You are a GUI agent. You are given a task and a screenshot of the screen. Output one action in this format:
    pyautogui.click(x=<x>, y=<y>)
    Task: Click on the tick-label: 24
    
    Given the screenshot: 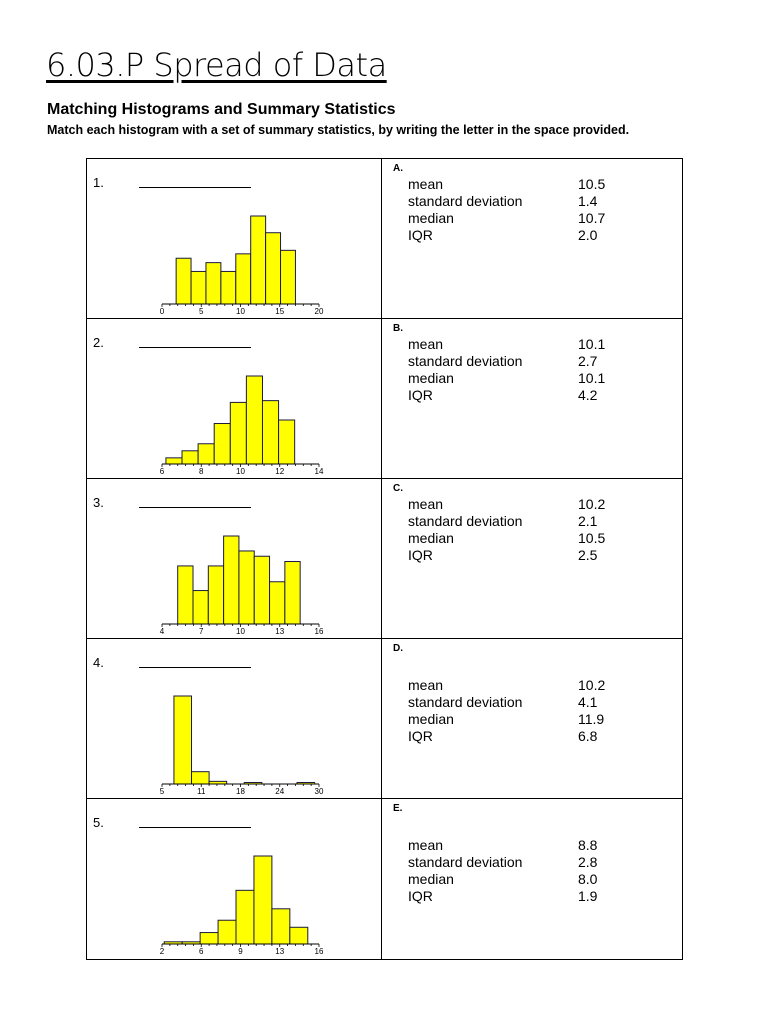 What is the action you would take?
    pyautogui.click(x=279, y=791)
    